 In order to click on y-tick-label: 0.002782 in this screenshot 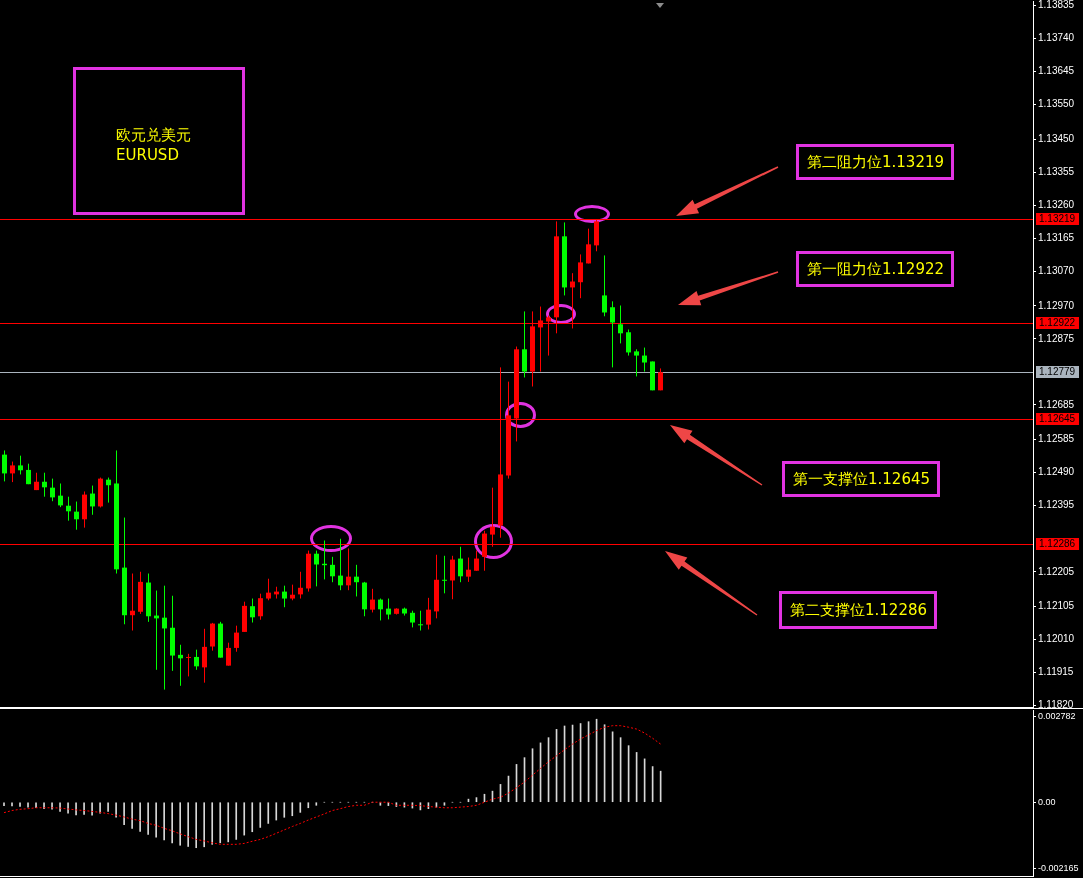, I will do `click(1057, 716)`.